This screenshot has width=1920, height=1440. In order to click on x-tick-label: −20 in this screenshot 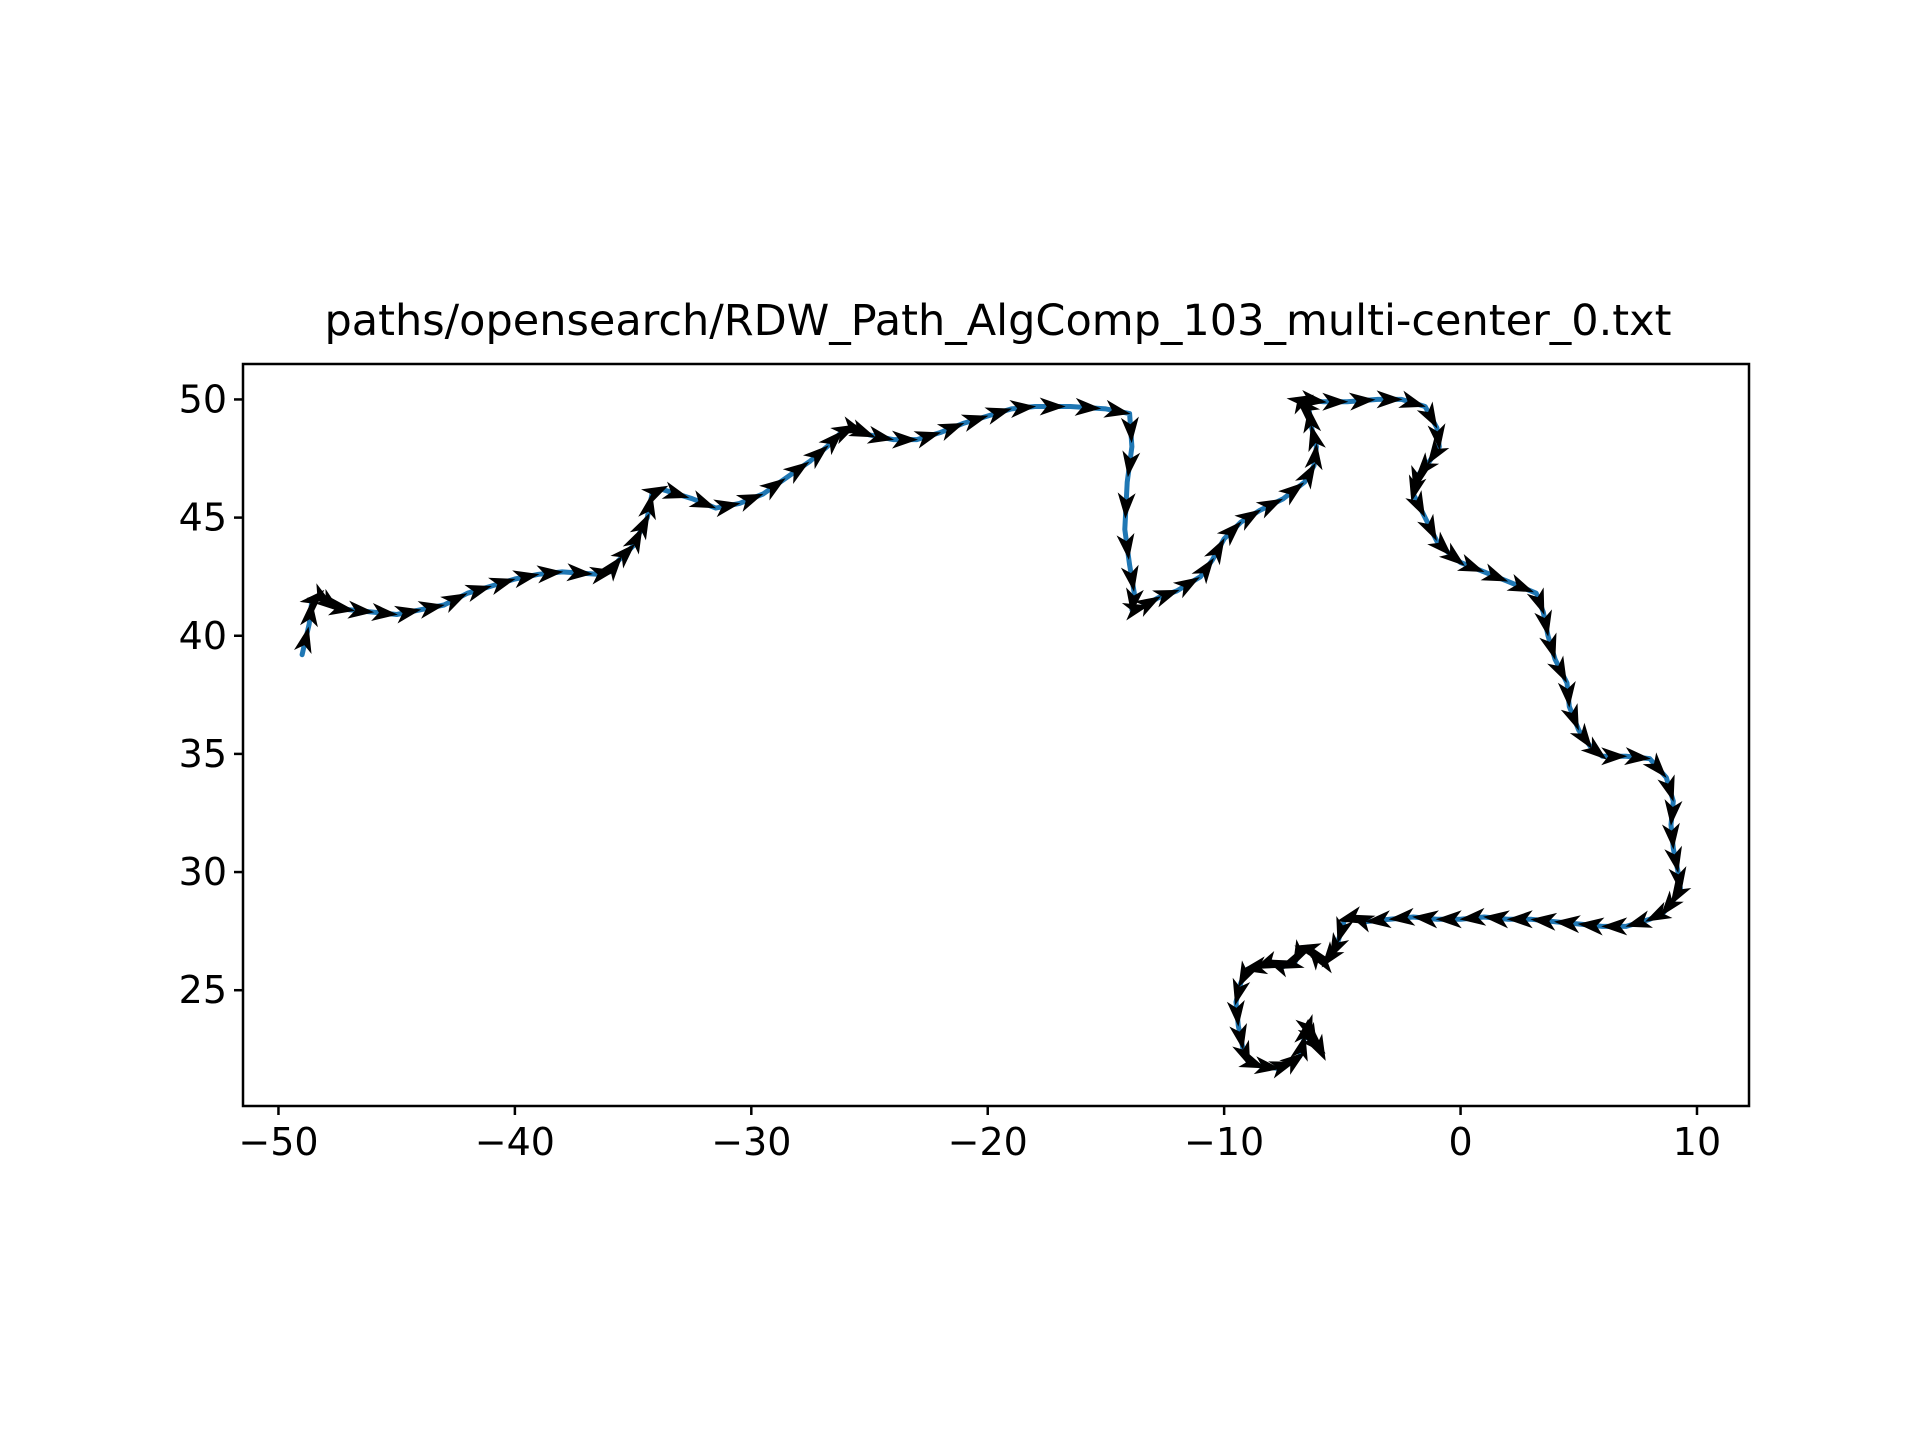, I will do `click(988, 1142)`.